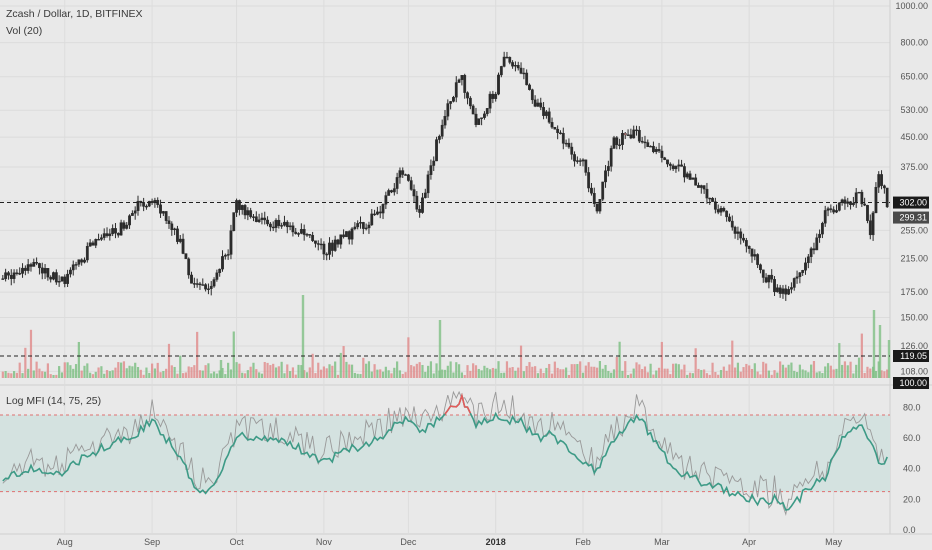 Image resolution: width=932 pixels, height=550 pixels. I want to click on time-tick-label: May, so click(834, 542).